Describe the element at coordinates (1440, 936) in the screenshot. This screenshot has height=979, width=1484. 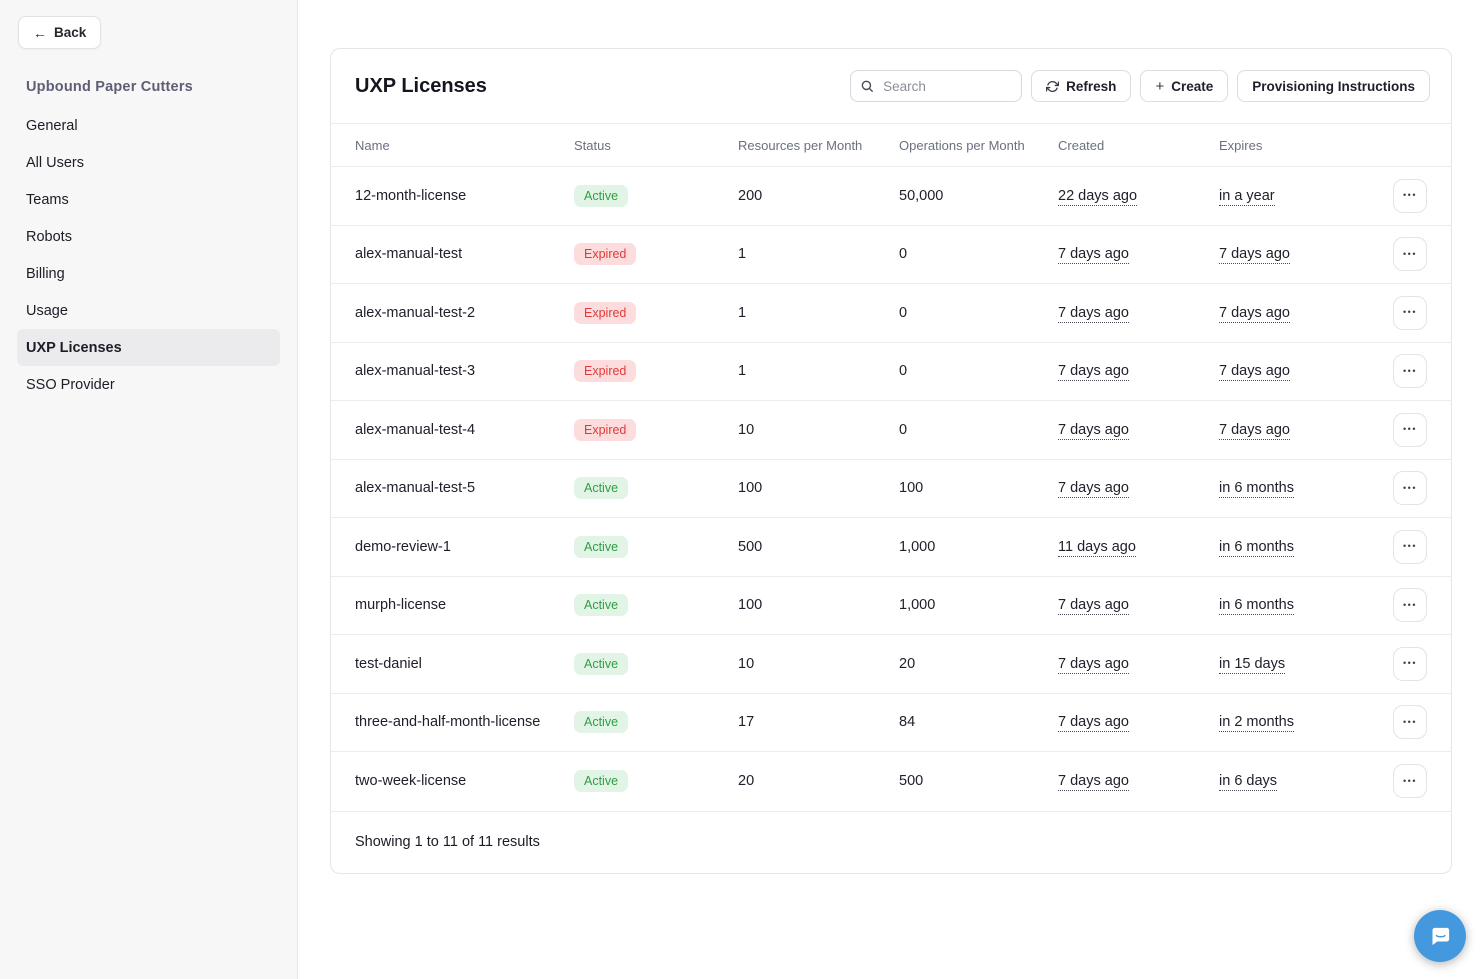
I see `chat-launcher-button` at that location.